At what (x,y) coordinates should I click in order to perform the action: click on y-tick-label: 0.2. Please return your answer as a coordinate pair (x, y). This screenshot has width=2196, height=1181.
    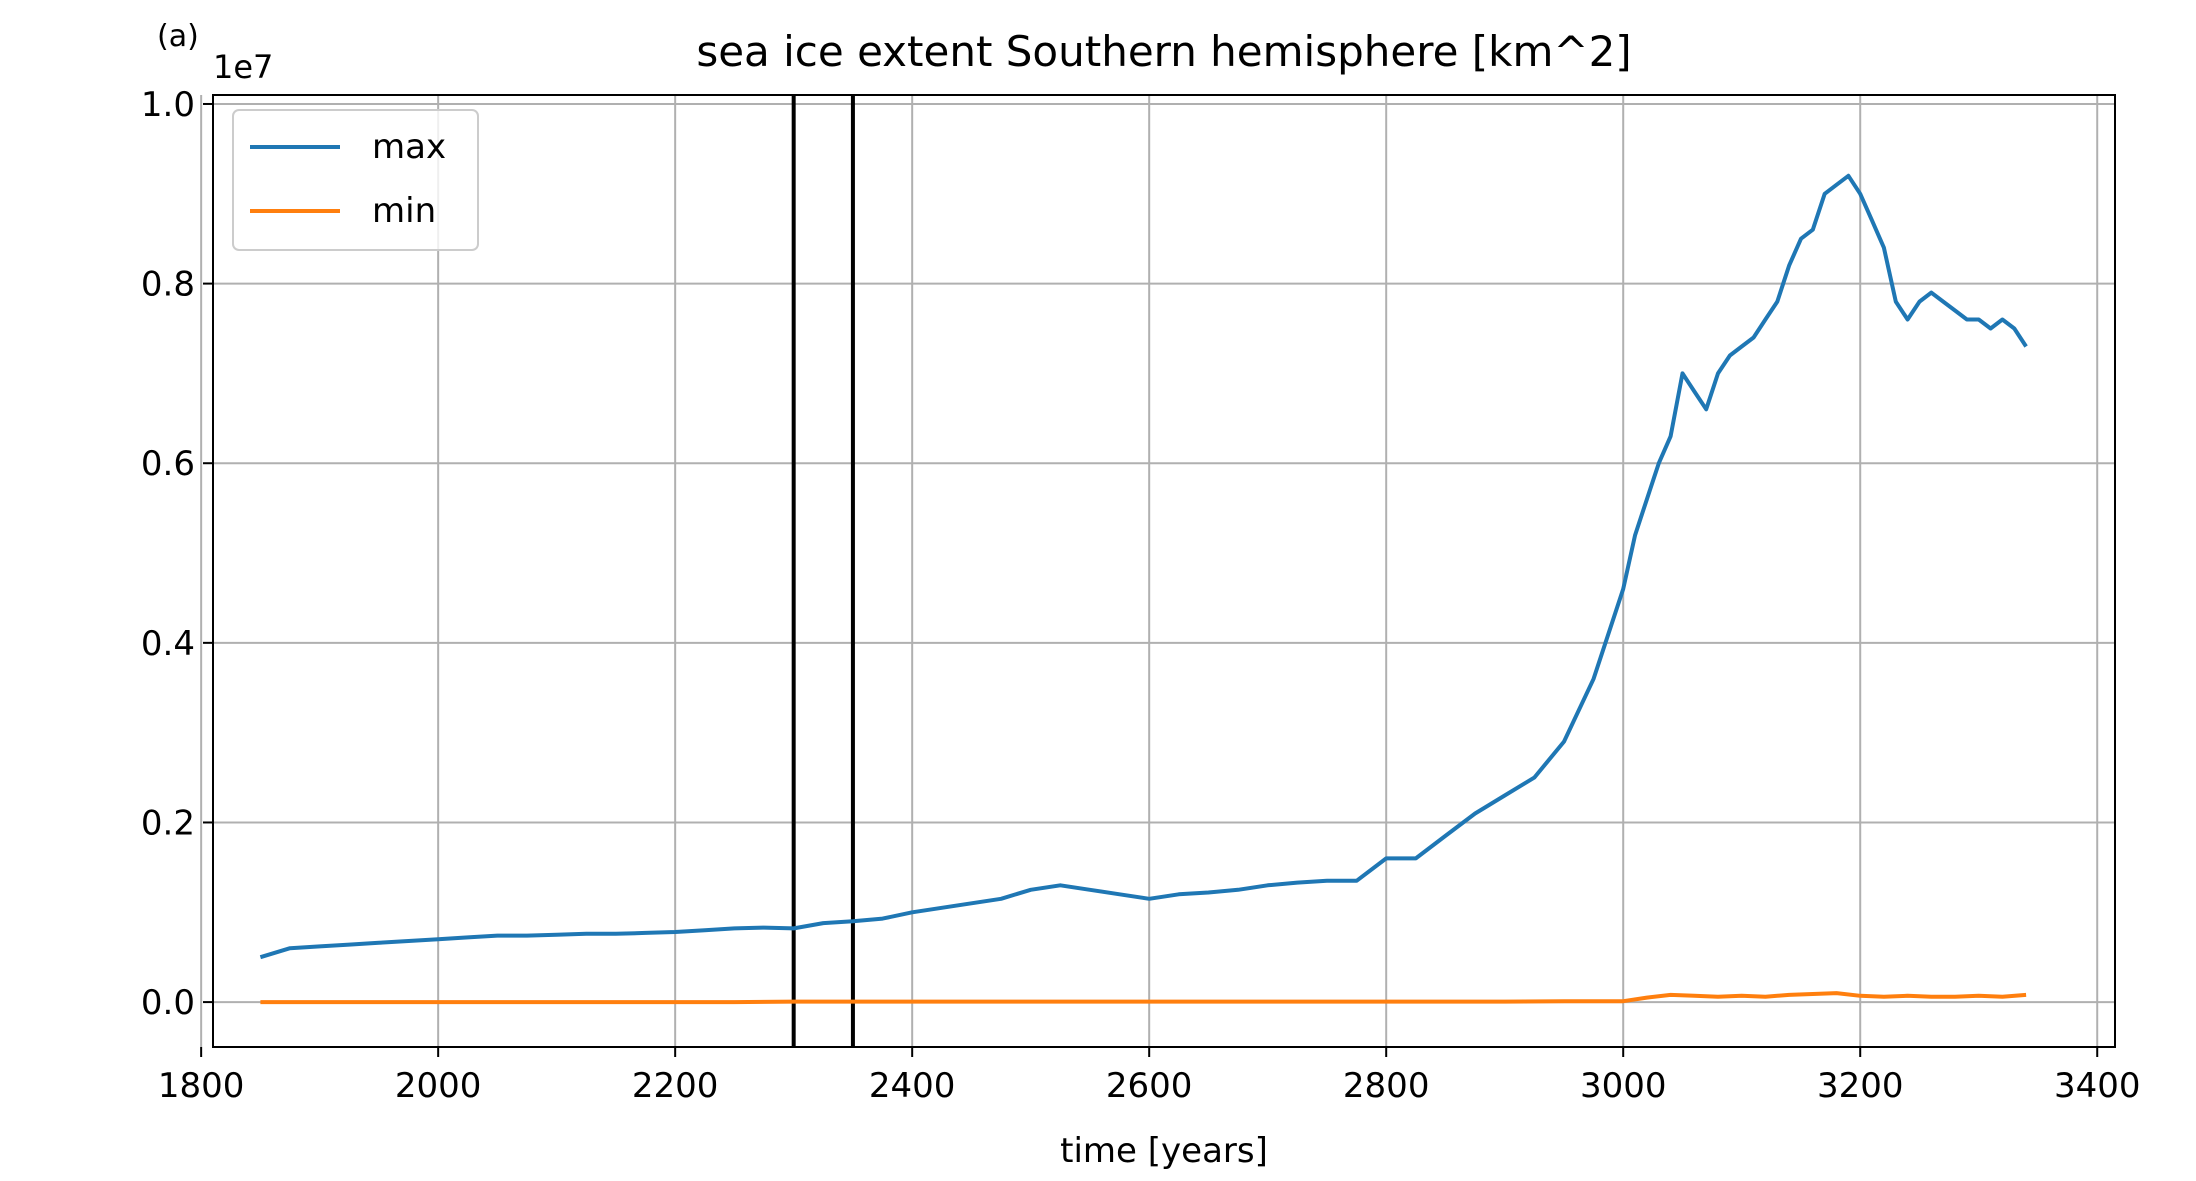
    Looking at the image, I should click on (168, 823).